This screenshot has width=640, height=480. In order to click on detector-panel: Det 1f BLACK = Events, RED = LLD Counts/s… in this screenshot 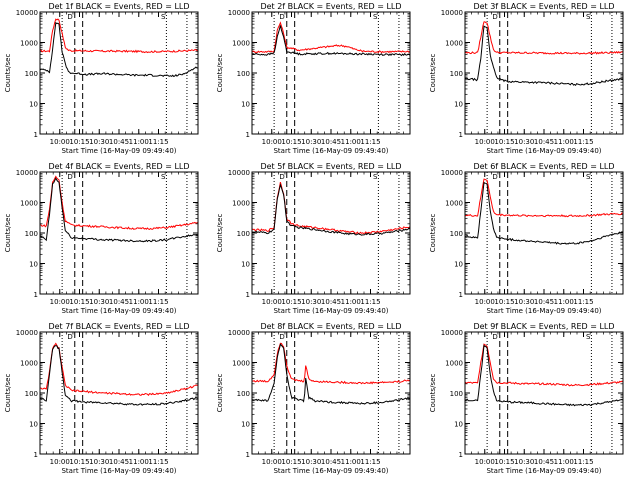, I will do `click(101, 78)`.